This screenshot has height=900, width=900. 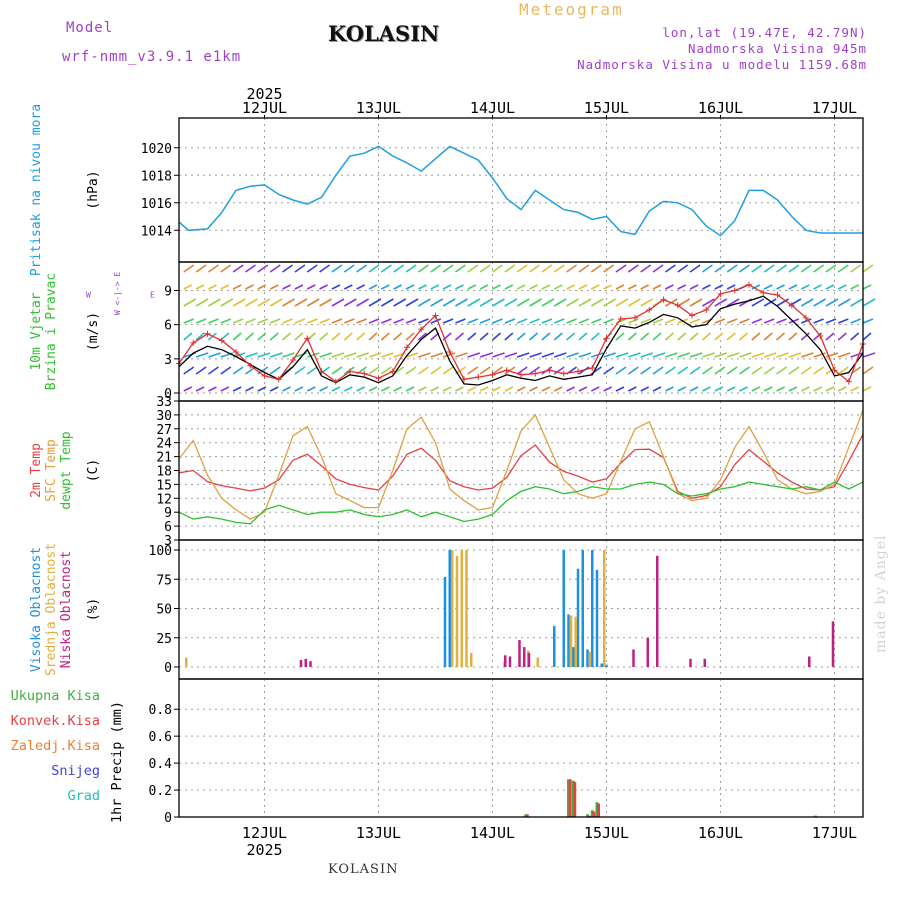 What do you see at coordinates (93, 331) in the screenshot?
I see `y-axis-title: (m/s)` at bounding box center [93, 331].